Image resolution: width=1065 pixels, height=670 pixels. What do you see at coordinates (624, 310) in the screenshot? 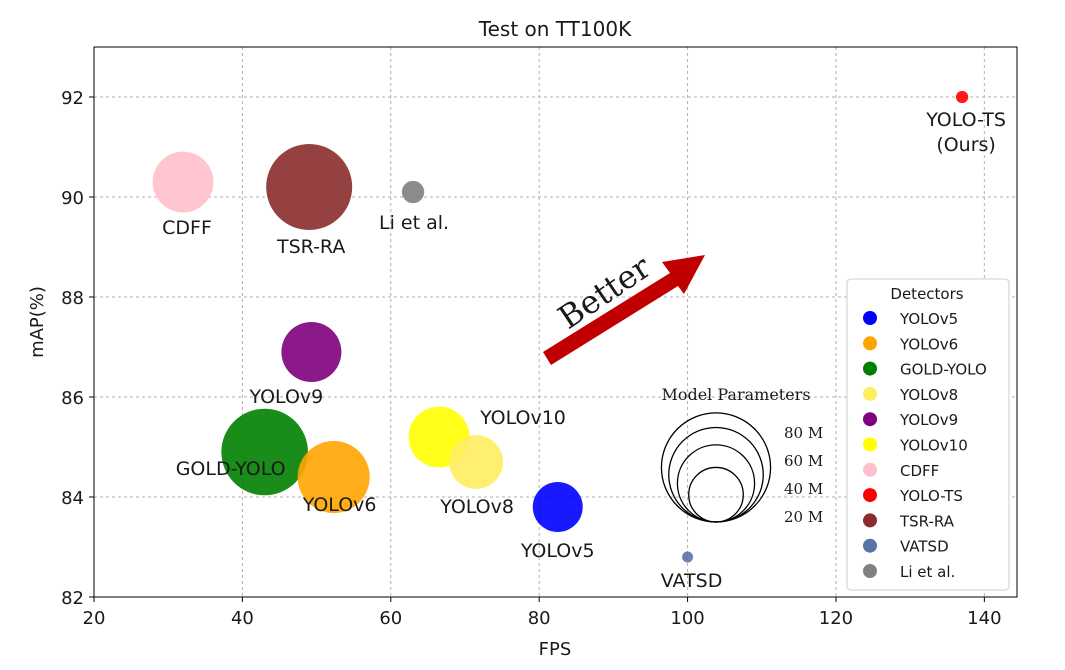
I see `better-arrow-icon` at bounding box center [624, 310].